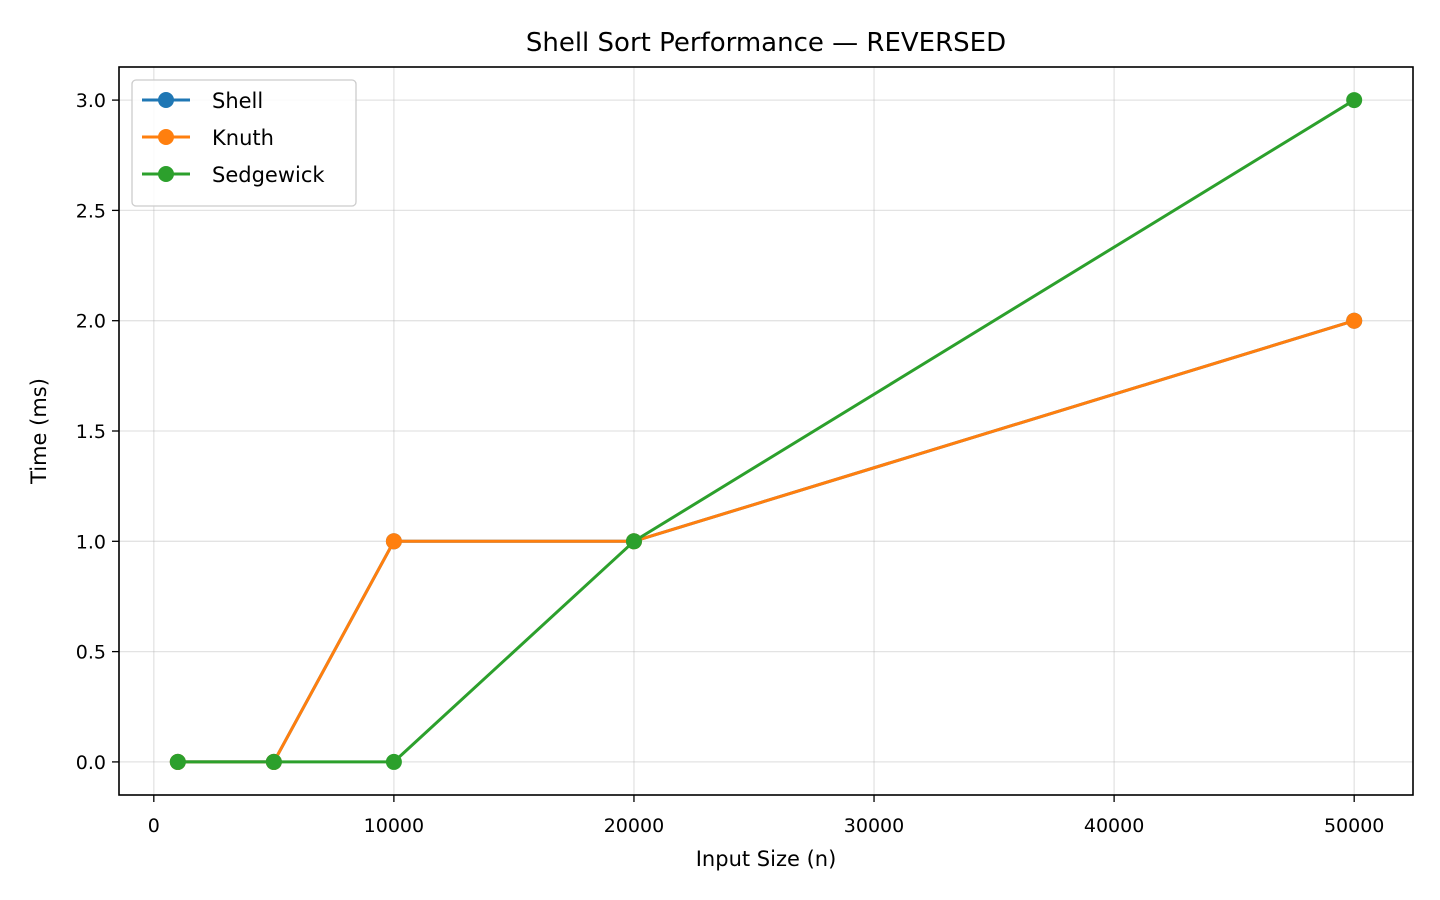 The width and height of the screenshot is (1440, 900). I want to click on legend: Shell Knuth Sedgewick, so click(244, 143).